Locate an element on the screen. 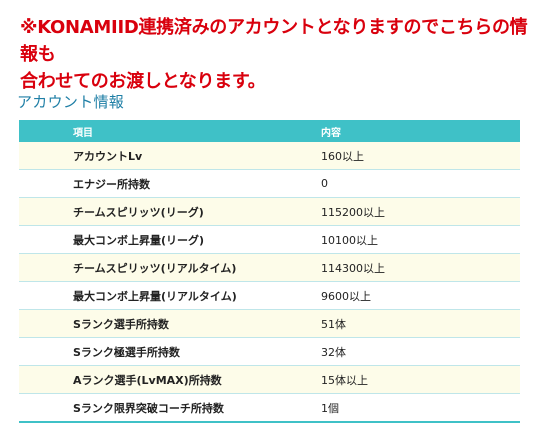 The height and width of the screenshot is (444, 534). row-value: 115200以上 is located at coordinates (420, 211).